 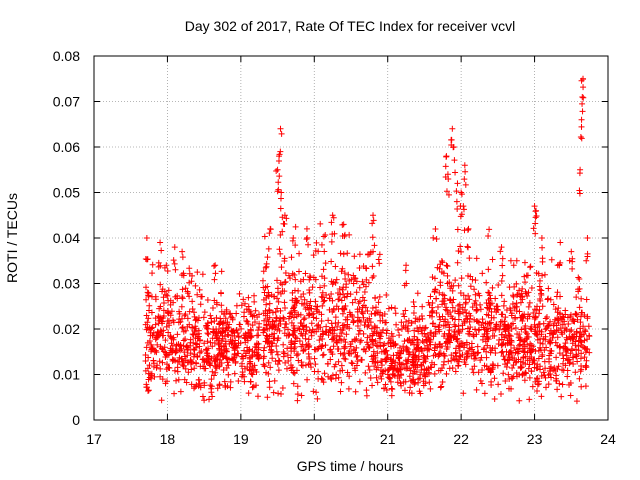 I want to click on y-tick-label: 0.05, so click(x=66, y=193).